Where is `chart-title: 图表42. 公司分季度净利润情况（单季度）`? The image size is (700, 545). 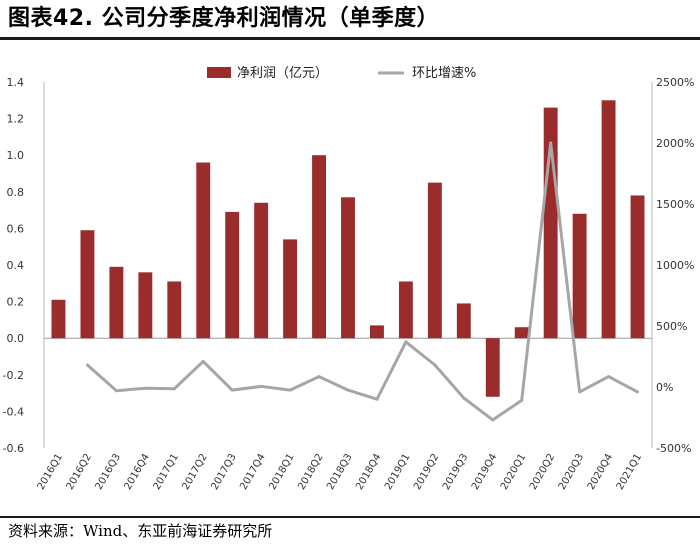 chart-title: 图表42. 公司分季度净利润情况（单季度） is located at coordinates (224, 18).